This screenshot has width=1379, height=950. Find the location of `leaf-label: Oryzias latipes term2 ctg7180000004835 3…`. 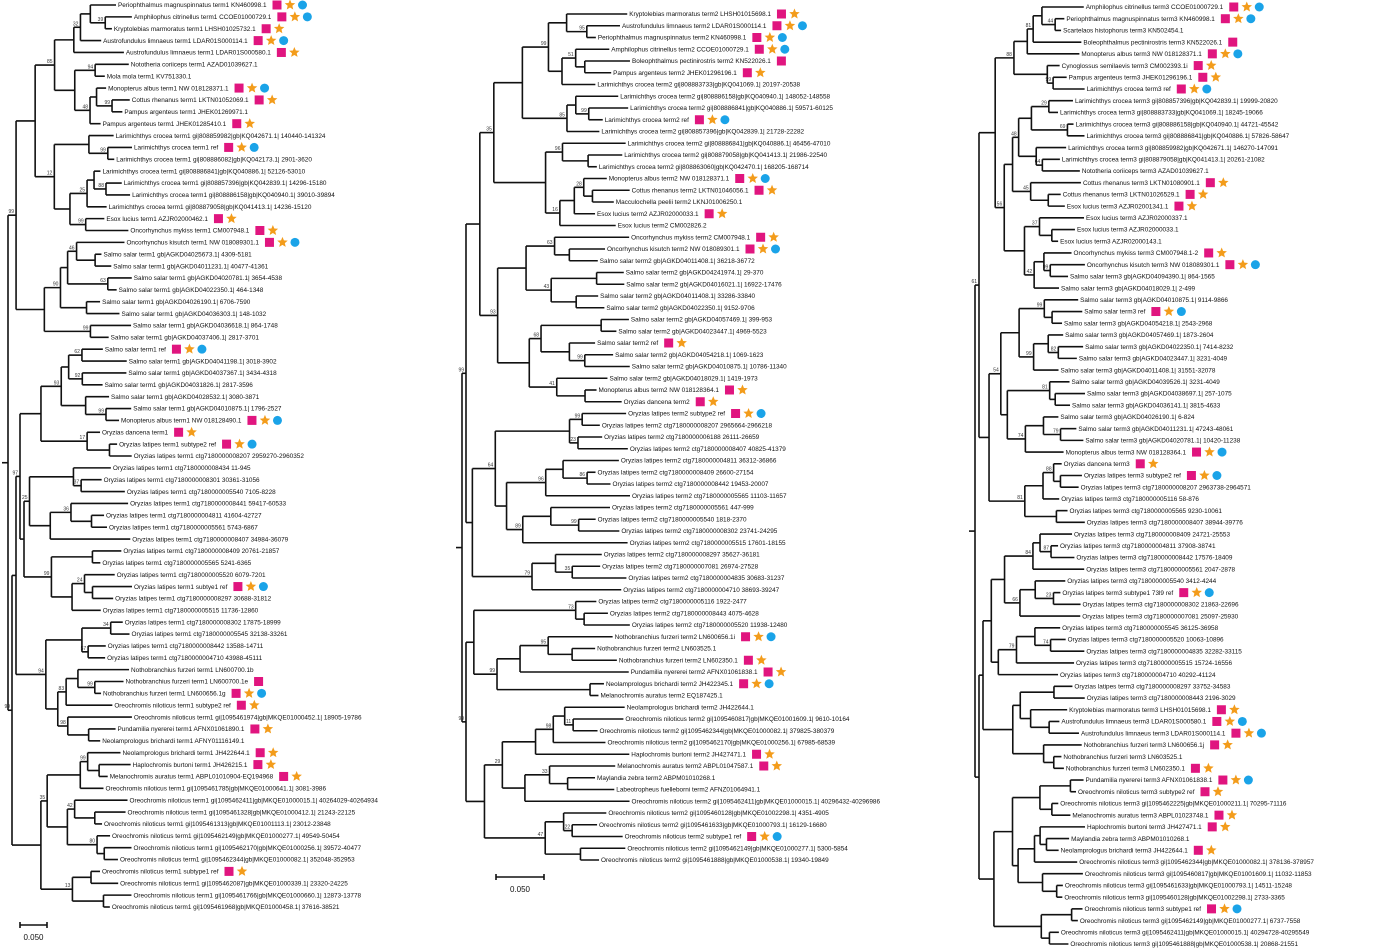

leaf-label: Oryzias latipes term2 ctg7180000004835 3… is located at coordinates (706, 578).